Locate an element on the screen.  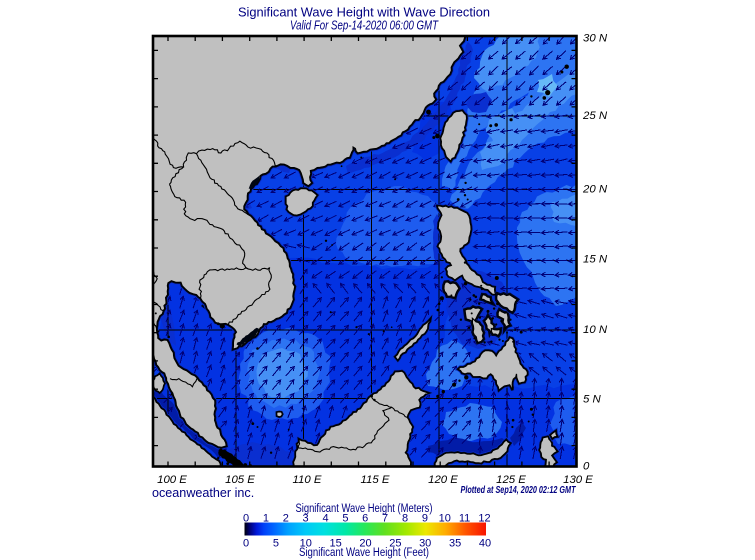
svg-text:Plotted at Sep14, 2020 02:12 G: Plotted at Sep14, 2020 02:12 GMT is located at coordinates (519, 490).